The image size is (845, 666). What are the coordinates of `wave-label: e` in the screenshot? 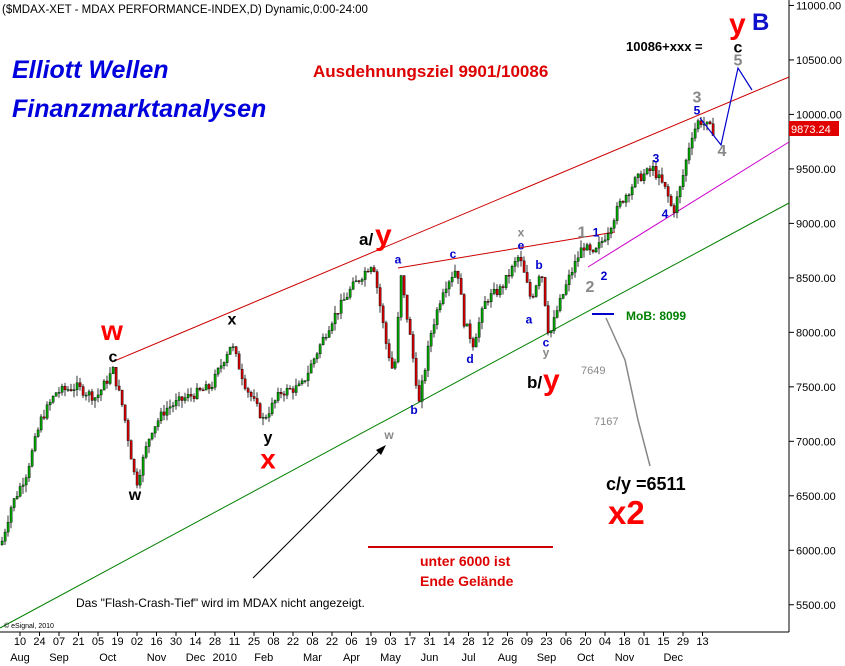 It's located at (521, 246).